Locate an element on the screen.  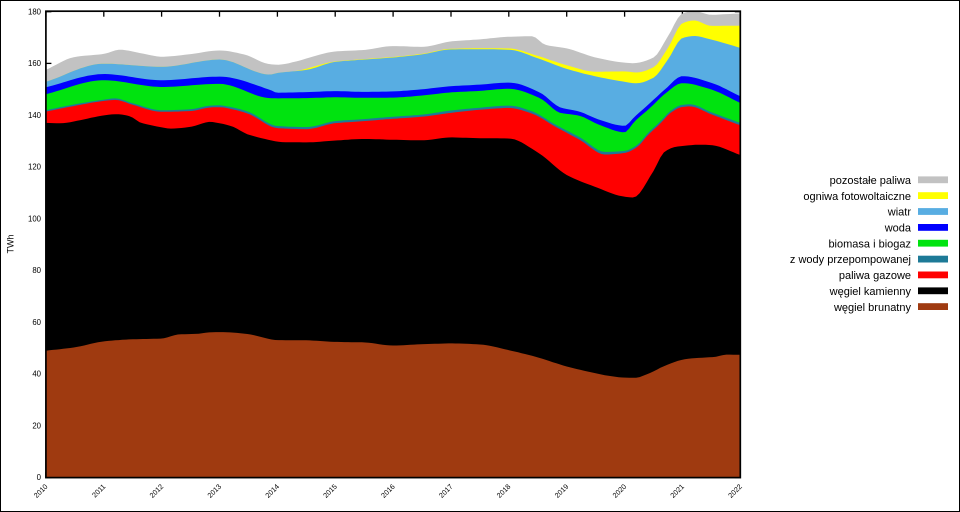
svg-text: 40 is located at coordinates (36, 374).